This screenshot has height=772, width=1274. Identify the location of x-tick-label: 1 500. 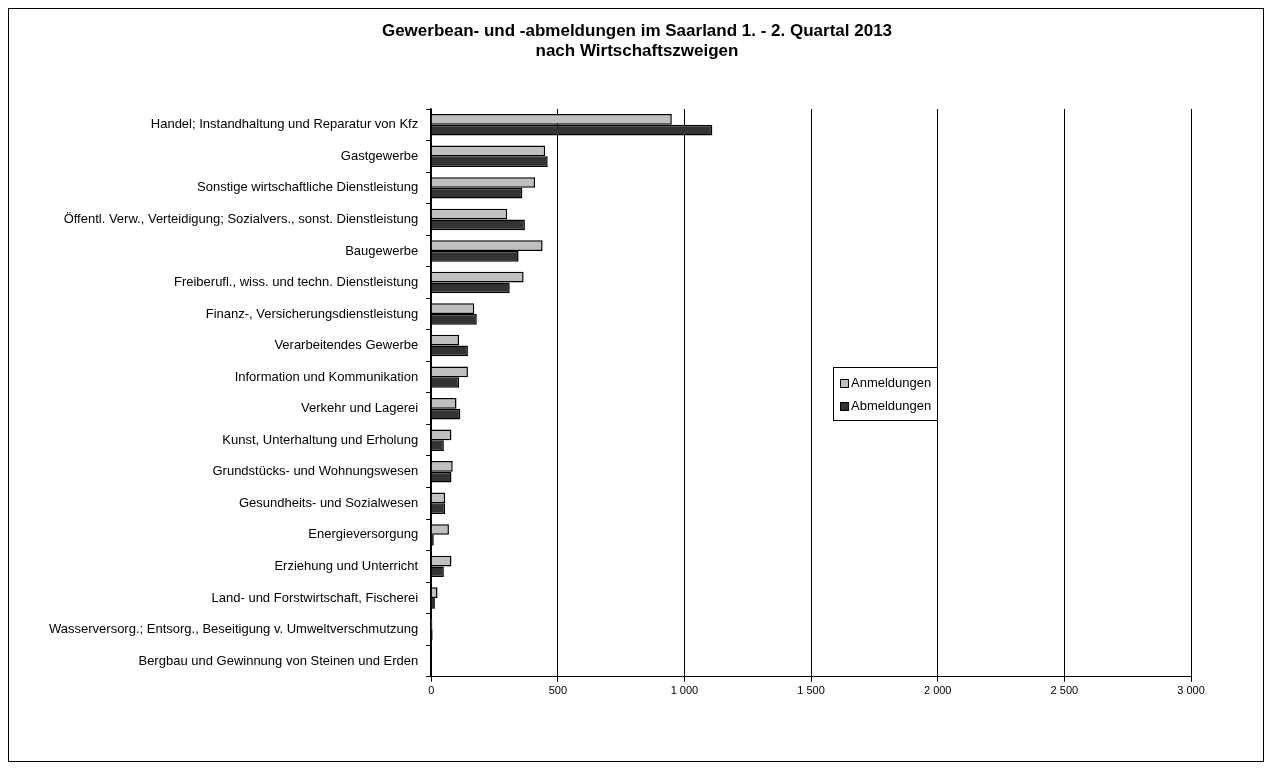
(811, 690).